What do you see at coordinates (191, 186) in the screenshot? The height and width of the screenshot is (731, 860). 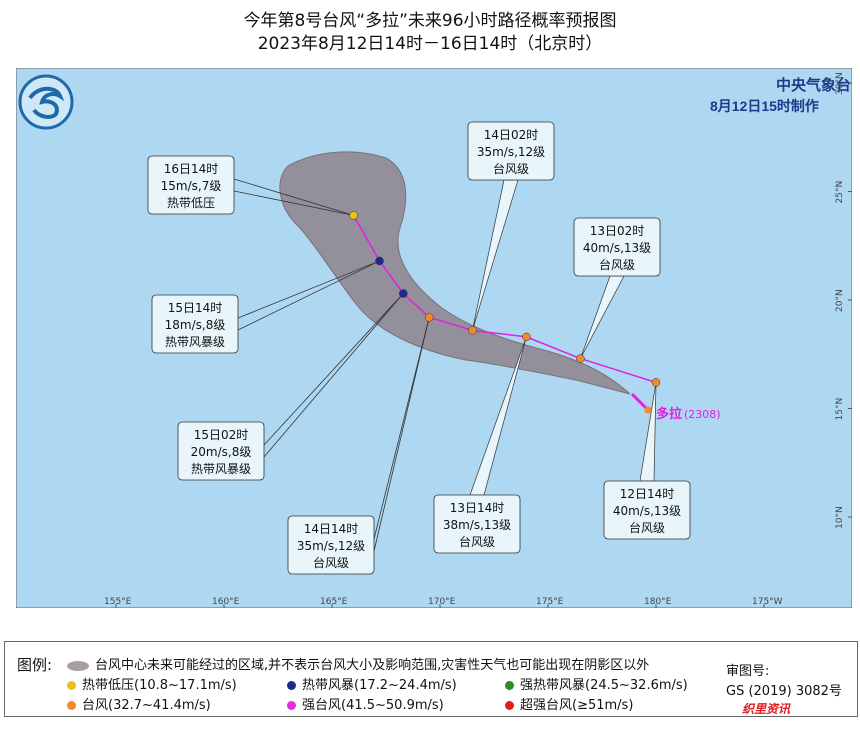 I see `forecast-wind: 15m/s,7级` at bounding box center [191, 186].